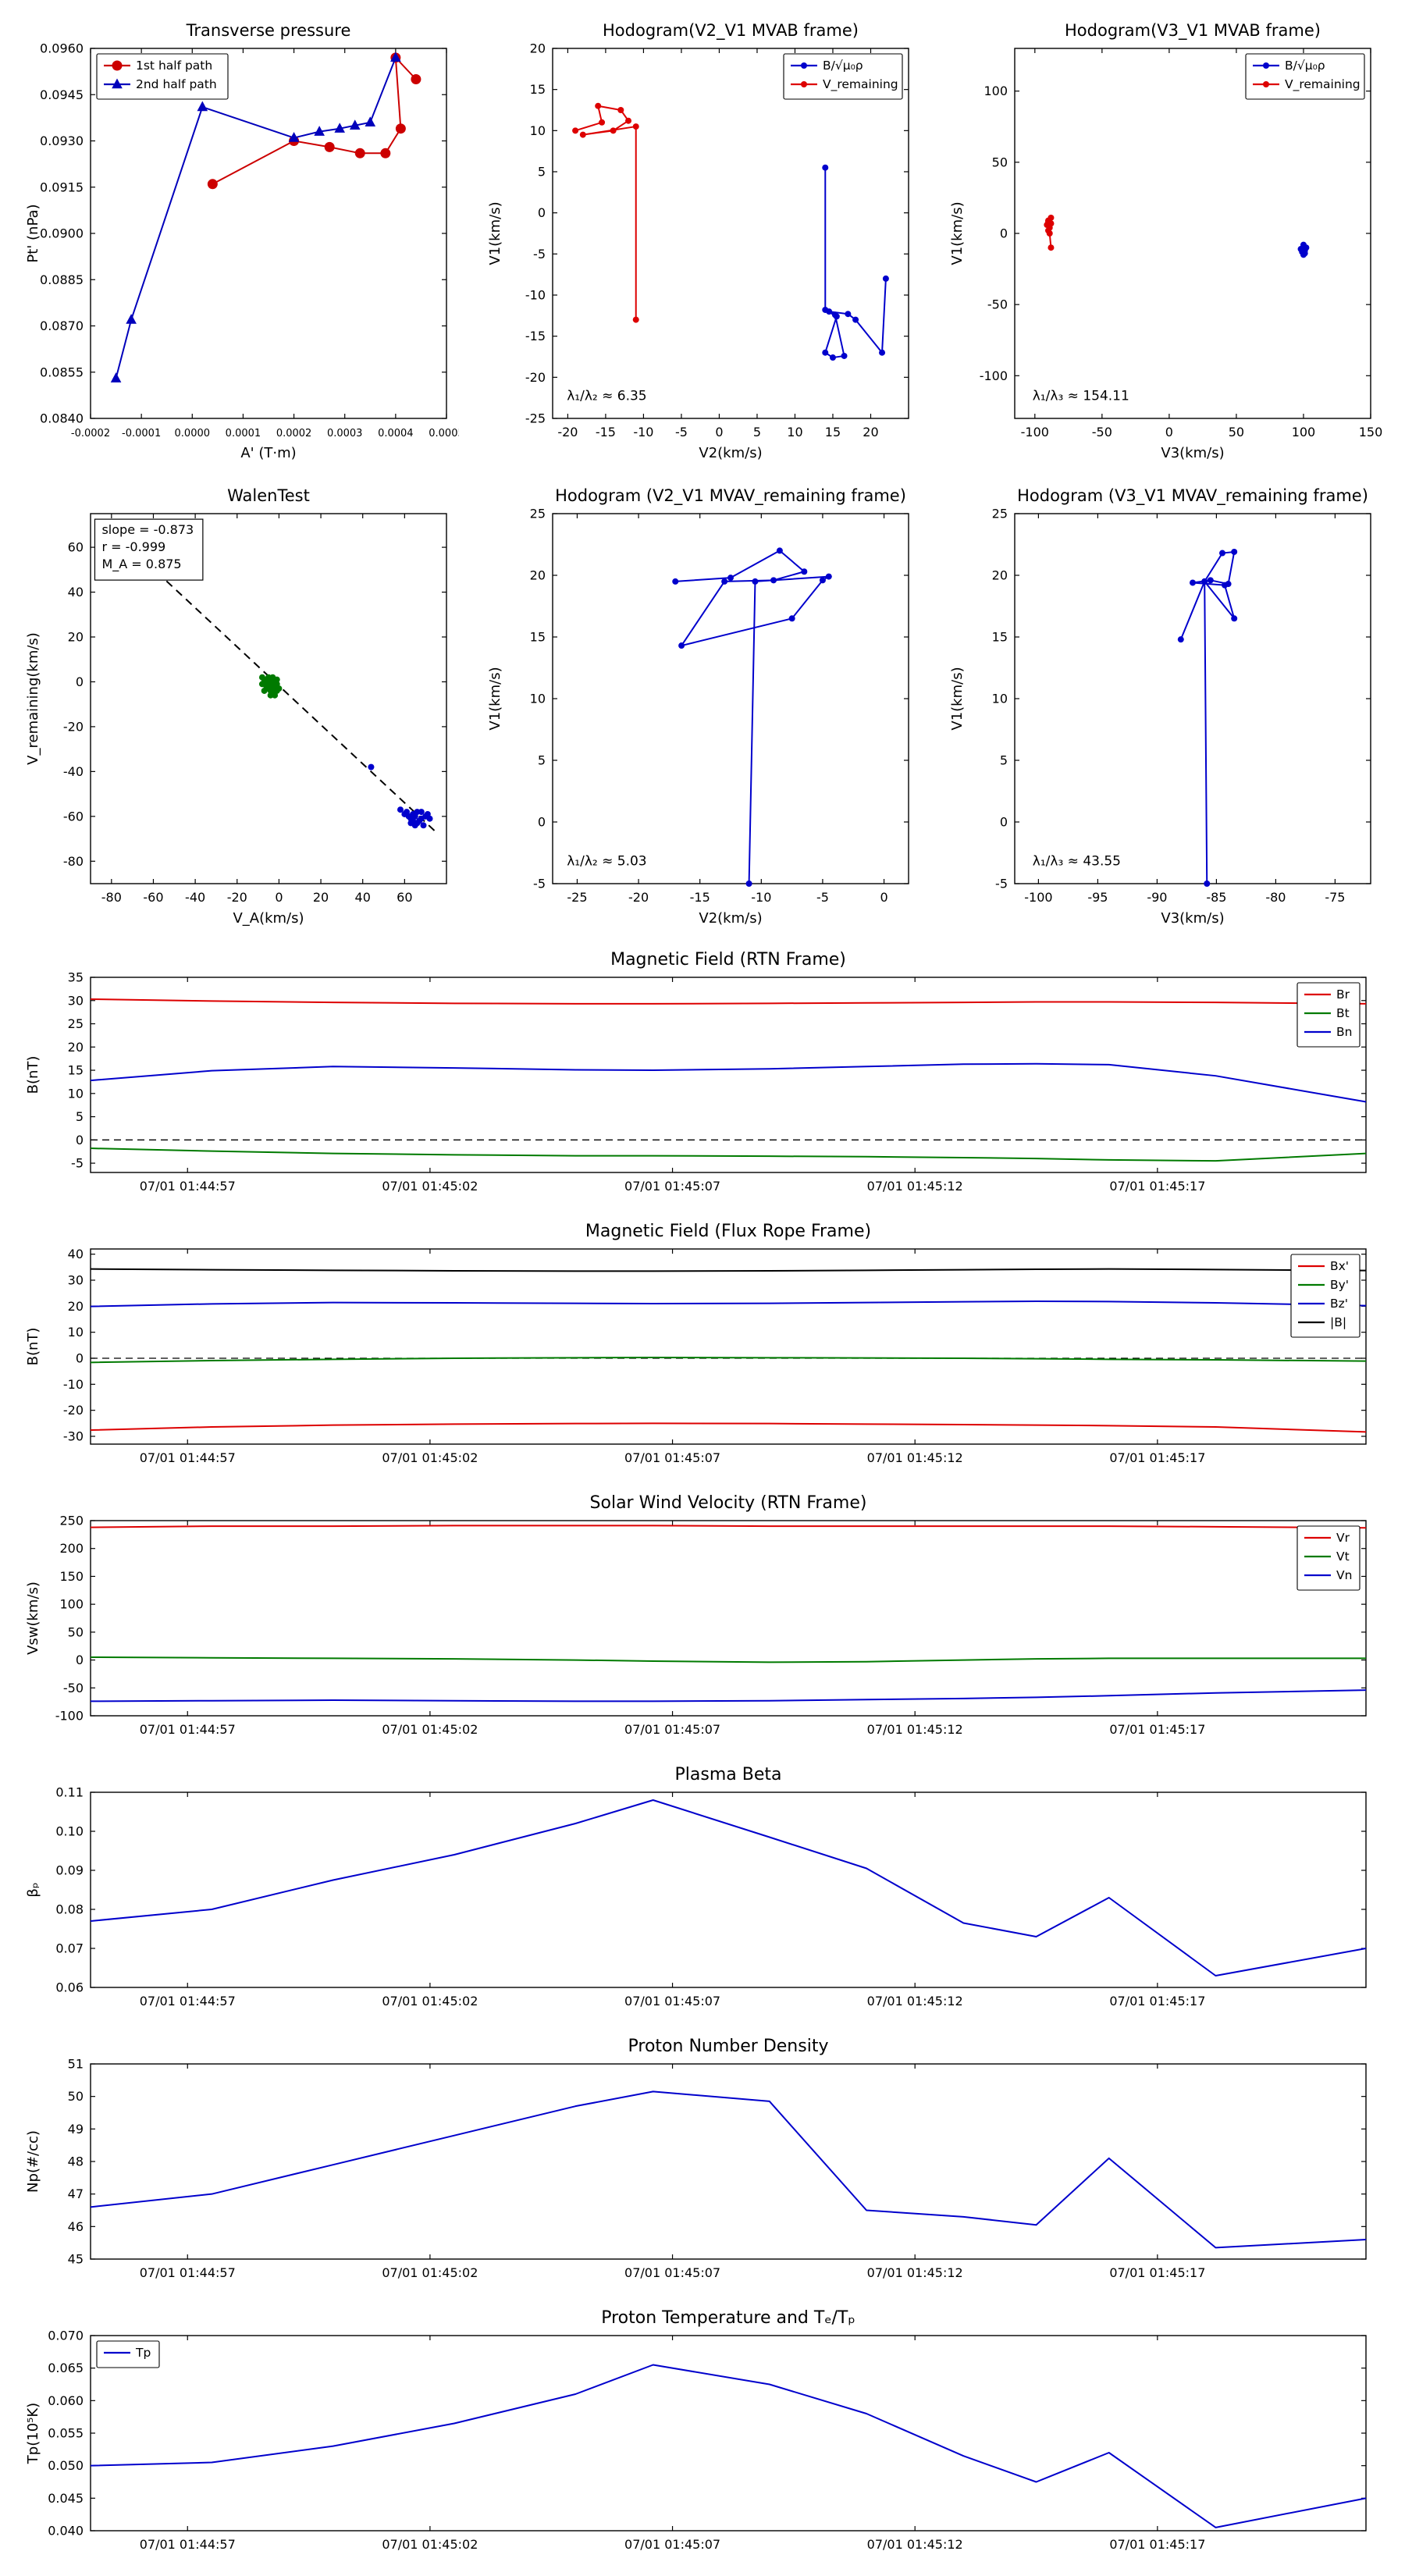 The image size is (1405, 2576). What do you see at coordinates (142, 434) in the screenshot?
I see `x-tick-label: -0.0001` at bounding box center [142, 434].